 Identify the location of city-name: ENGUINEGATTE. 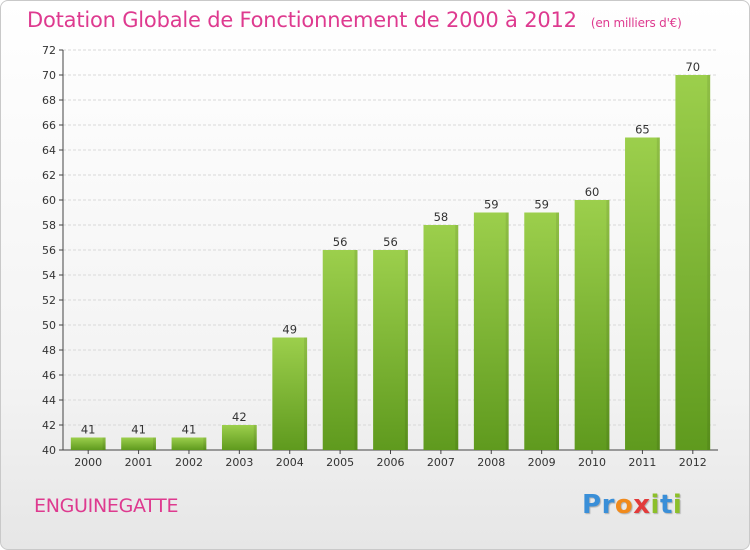
(106, 506).